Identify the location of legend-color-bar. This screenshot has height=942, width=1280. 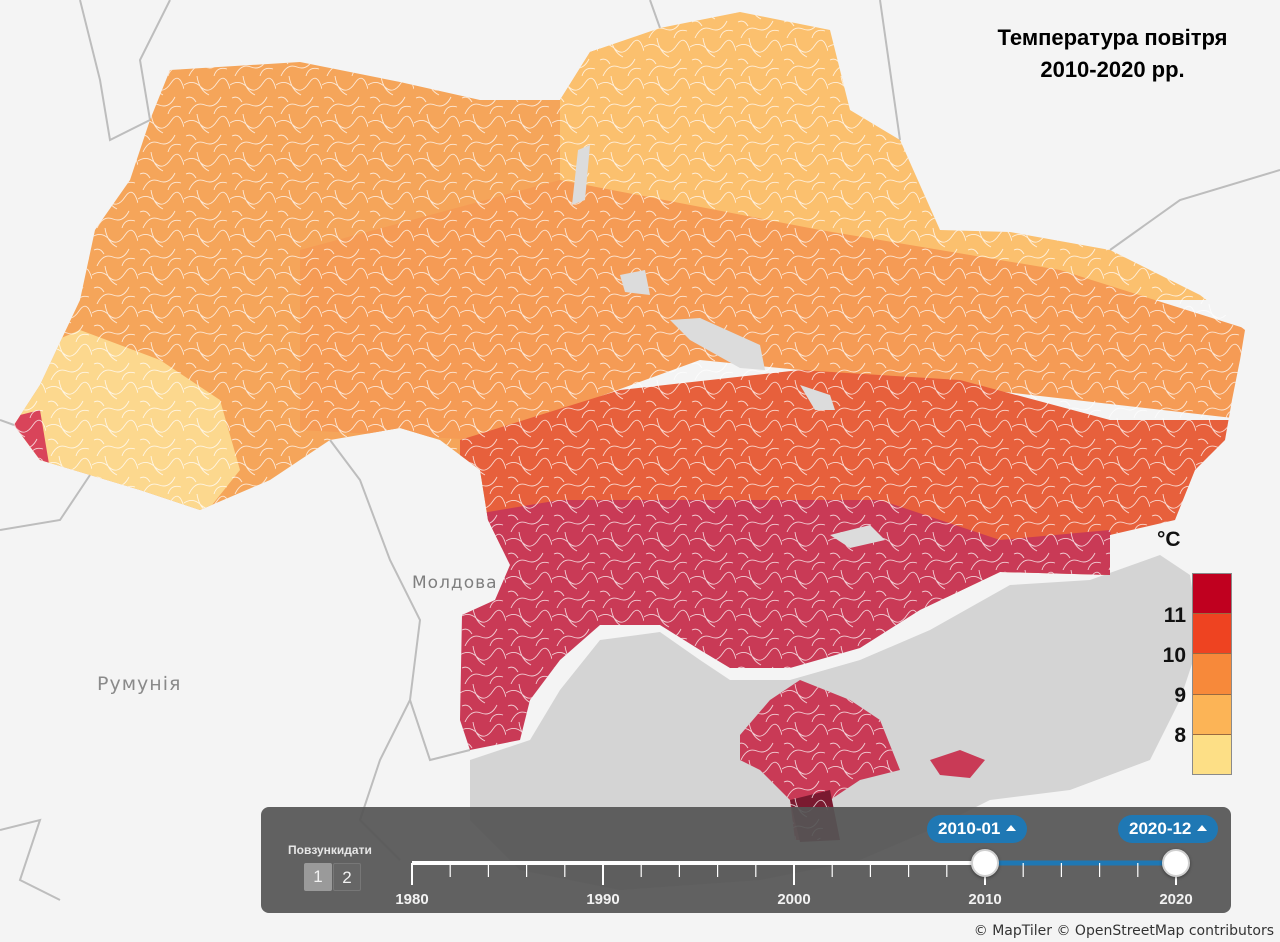
(1212, 674).